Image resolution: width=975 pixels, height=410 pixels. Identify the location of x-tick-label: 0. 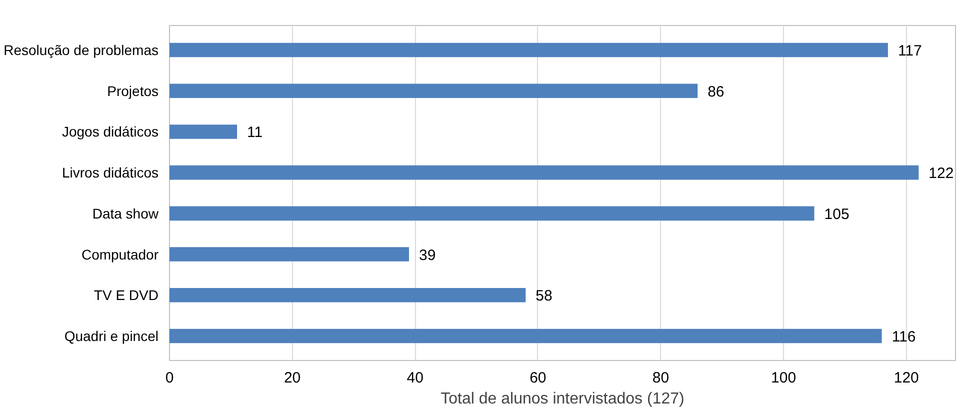
(169, 378).